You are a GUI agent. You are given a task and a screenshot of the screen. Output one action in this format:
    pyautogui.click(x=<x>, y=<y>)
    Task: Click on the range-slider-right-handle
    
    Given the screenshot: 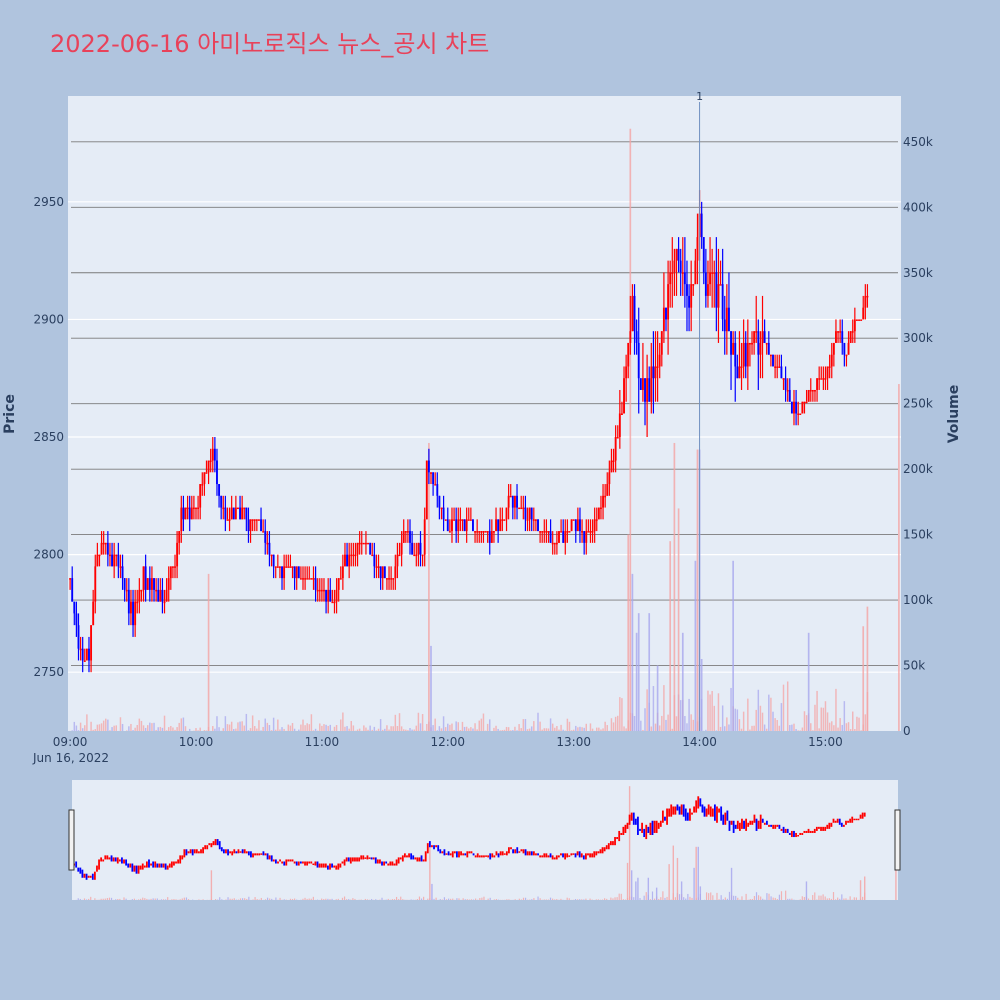 What is the action you would take?
    pyautogui.click(x=897, y=840)
    